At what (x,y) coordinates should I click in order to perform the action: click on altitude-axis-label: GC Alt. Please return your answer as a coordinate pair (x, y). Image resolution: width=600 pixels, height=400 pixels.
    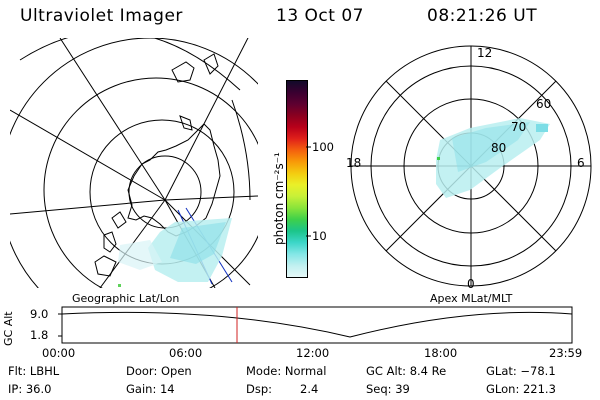
    Looking at the image, I should click on (8, 328).